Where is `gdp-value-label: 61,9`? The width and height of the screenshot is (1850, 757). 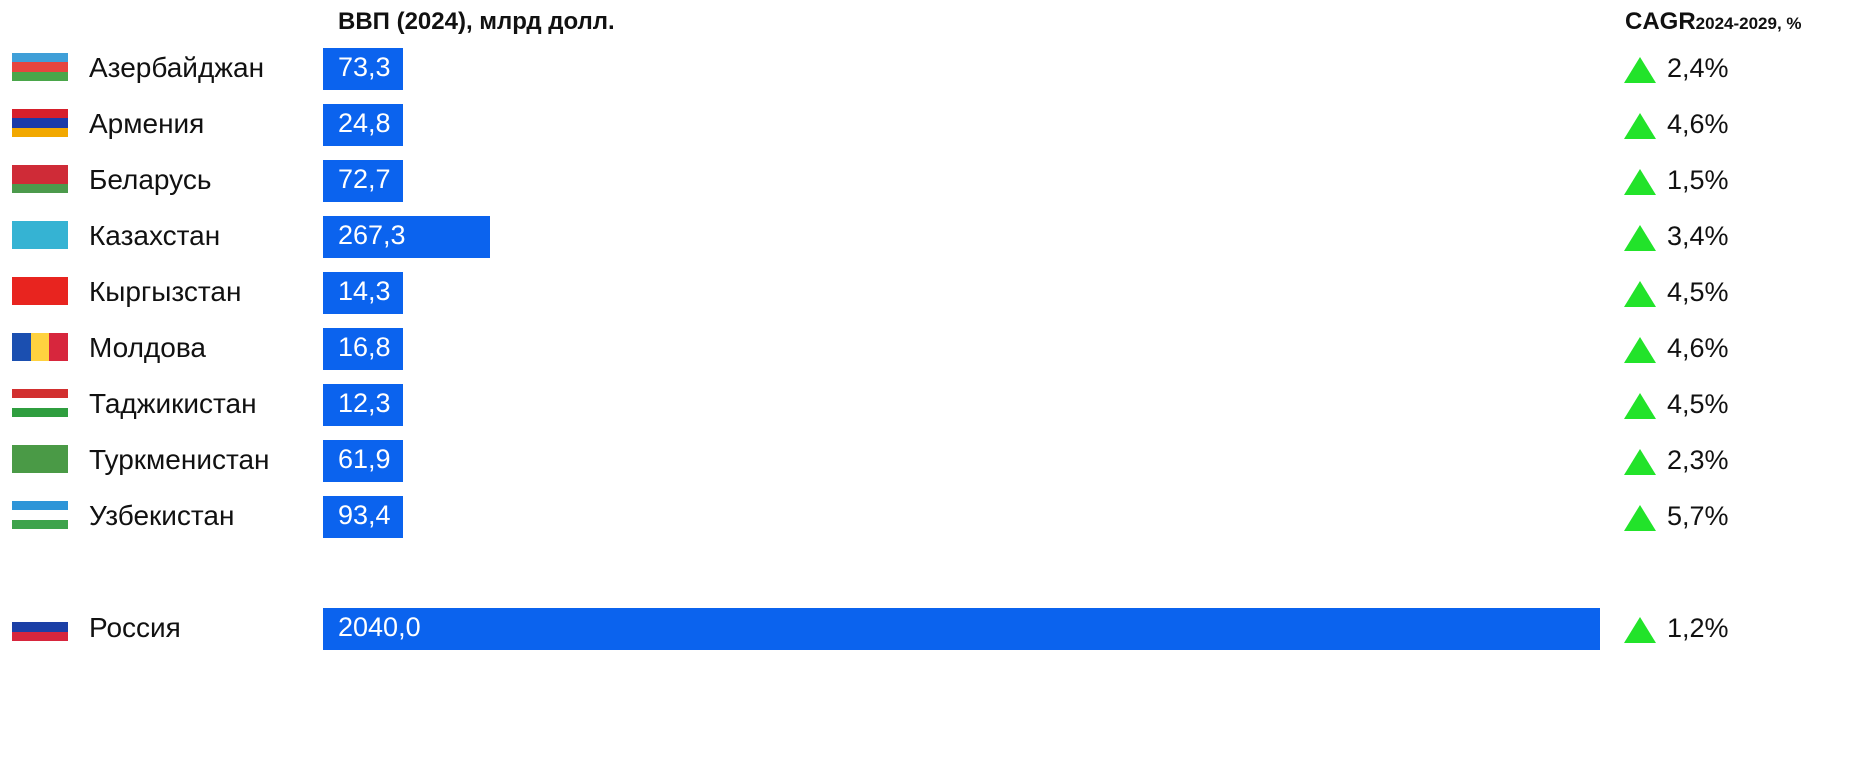
gdp-value-label: 61,9 is located at coordinates (364, 459).